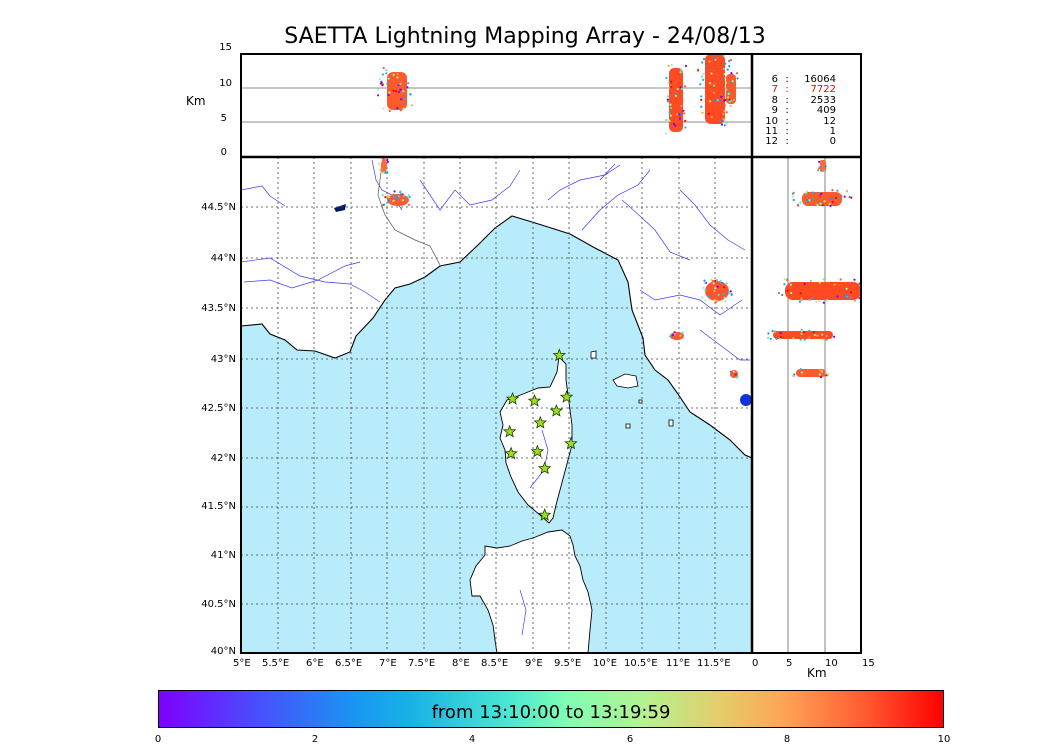 The image size is (1050, 750). What do you see at coordinates (568, 663) in the screenshot?
I see `lon-tick: 9.5°E` at bounding box center [568, 663].